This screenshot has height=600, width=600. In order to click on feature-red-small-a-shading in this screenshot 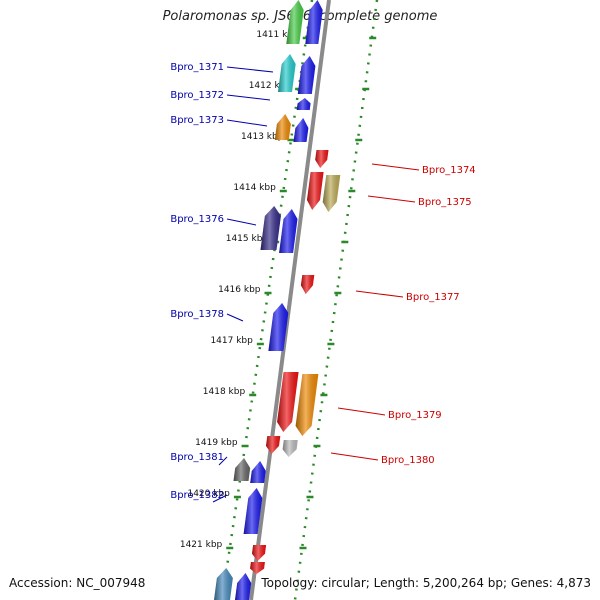, I will do `click(322, 159)`.